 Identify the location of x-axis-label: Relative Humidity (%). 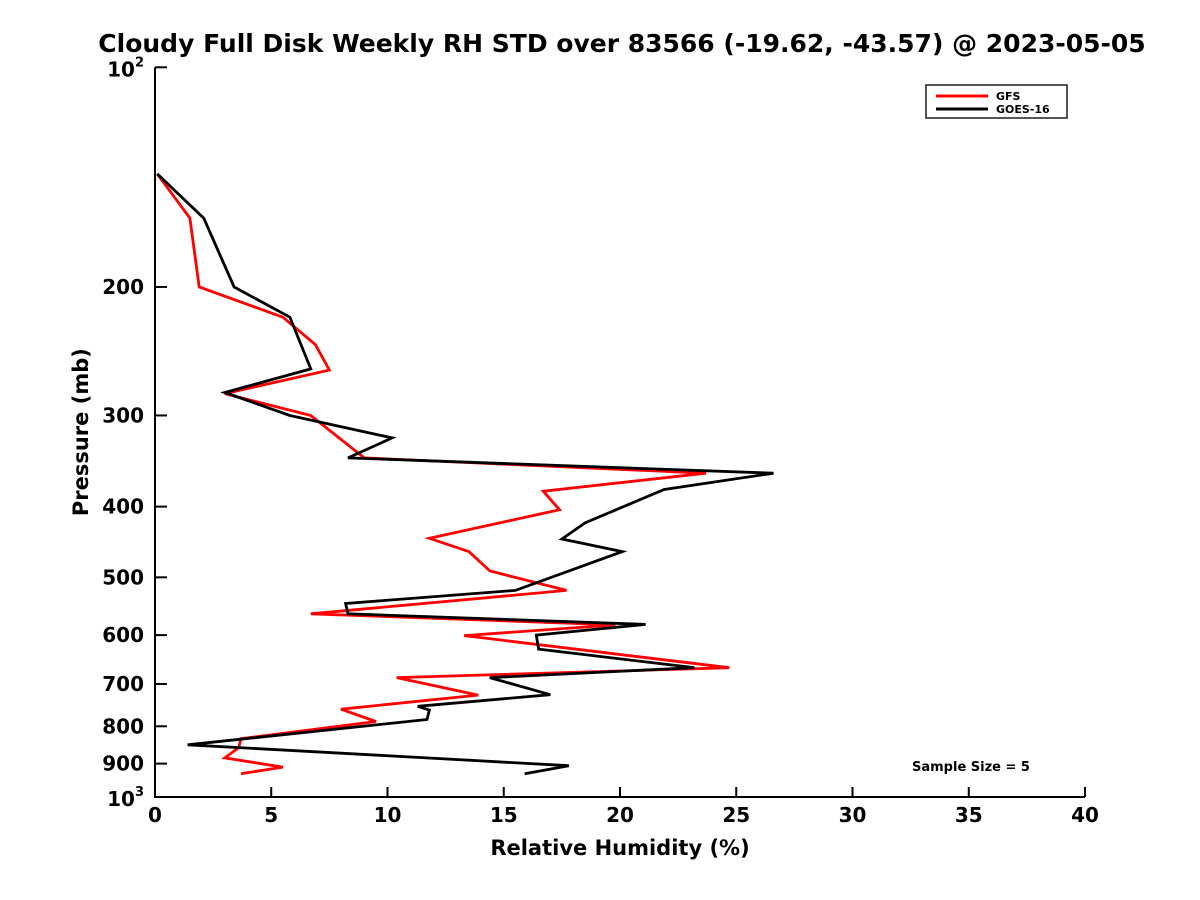
(619, 848).